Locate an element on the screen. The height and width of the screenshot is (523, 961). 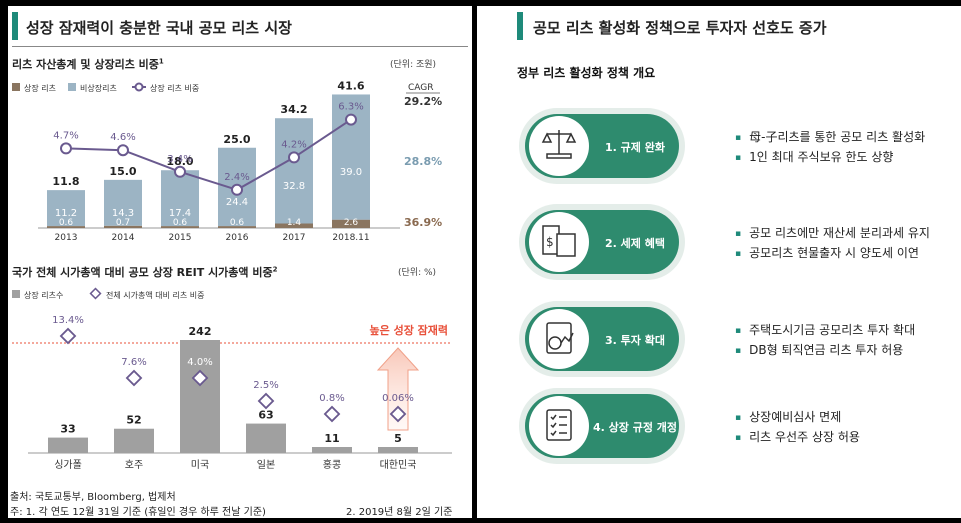
calculator-body is located at coordinates (566, 245).